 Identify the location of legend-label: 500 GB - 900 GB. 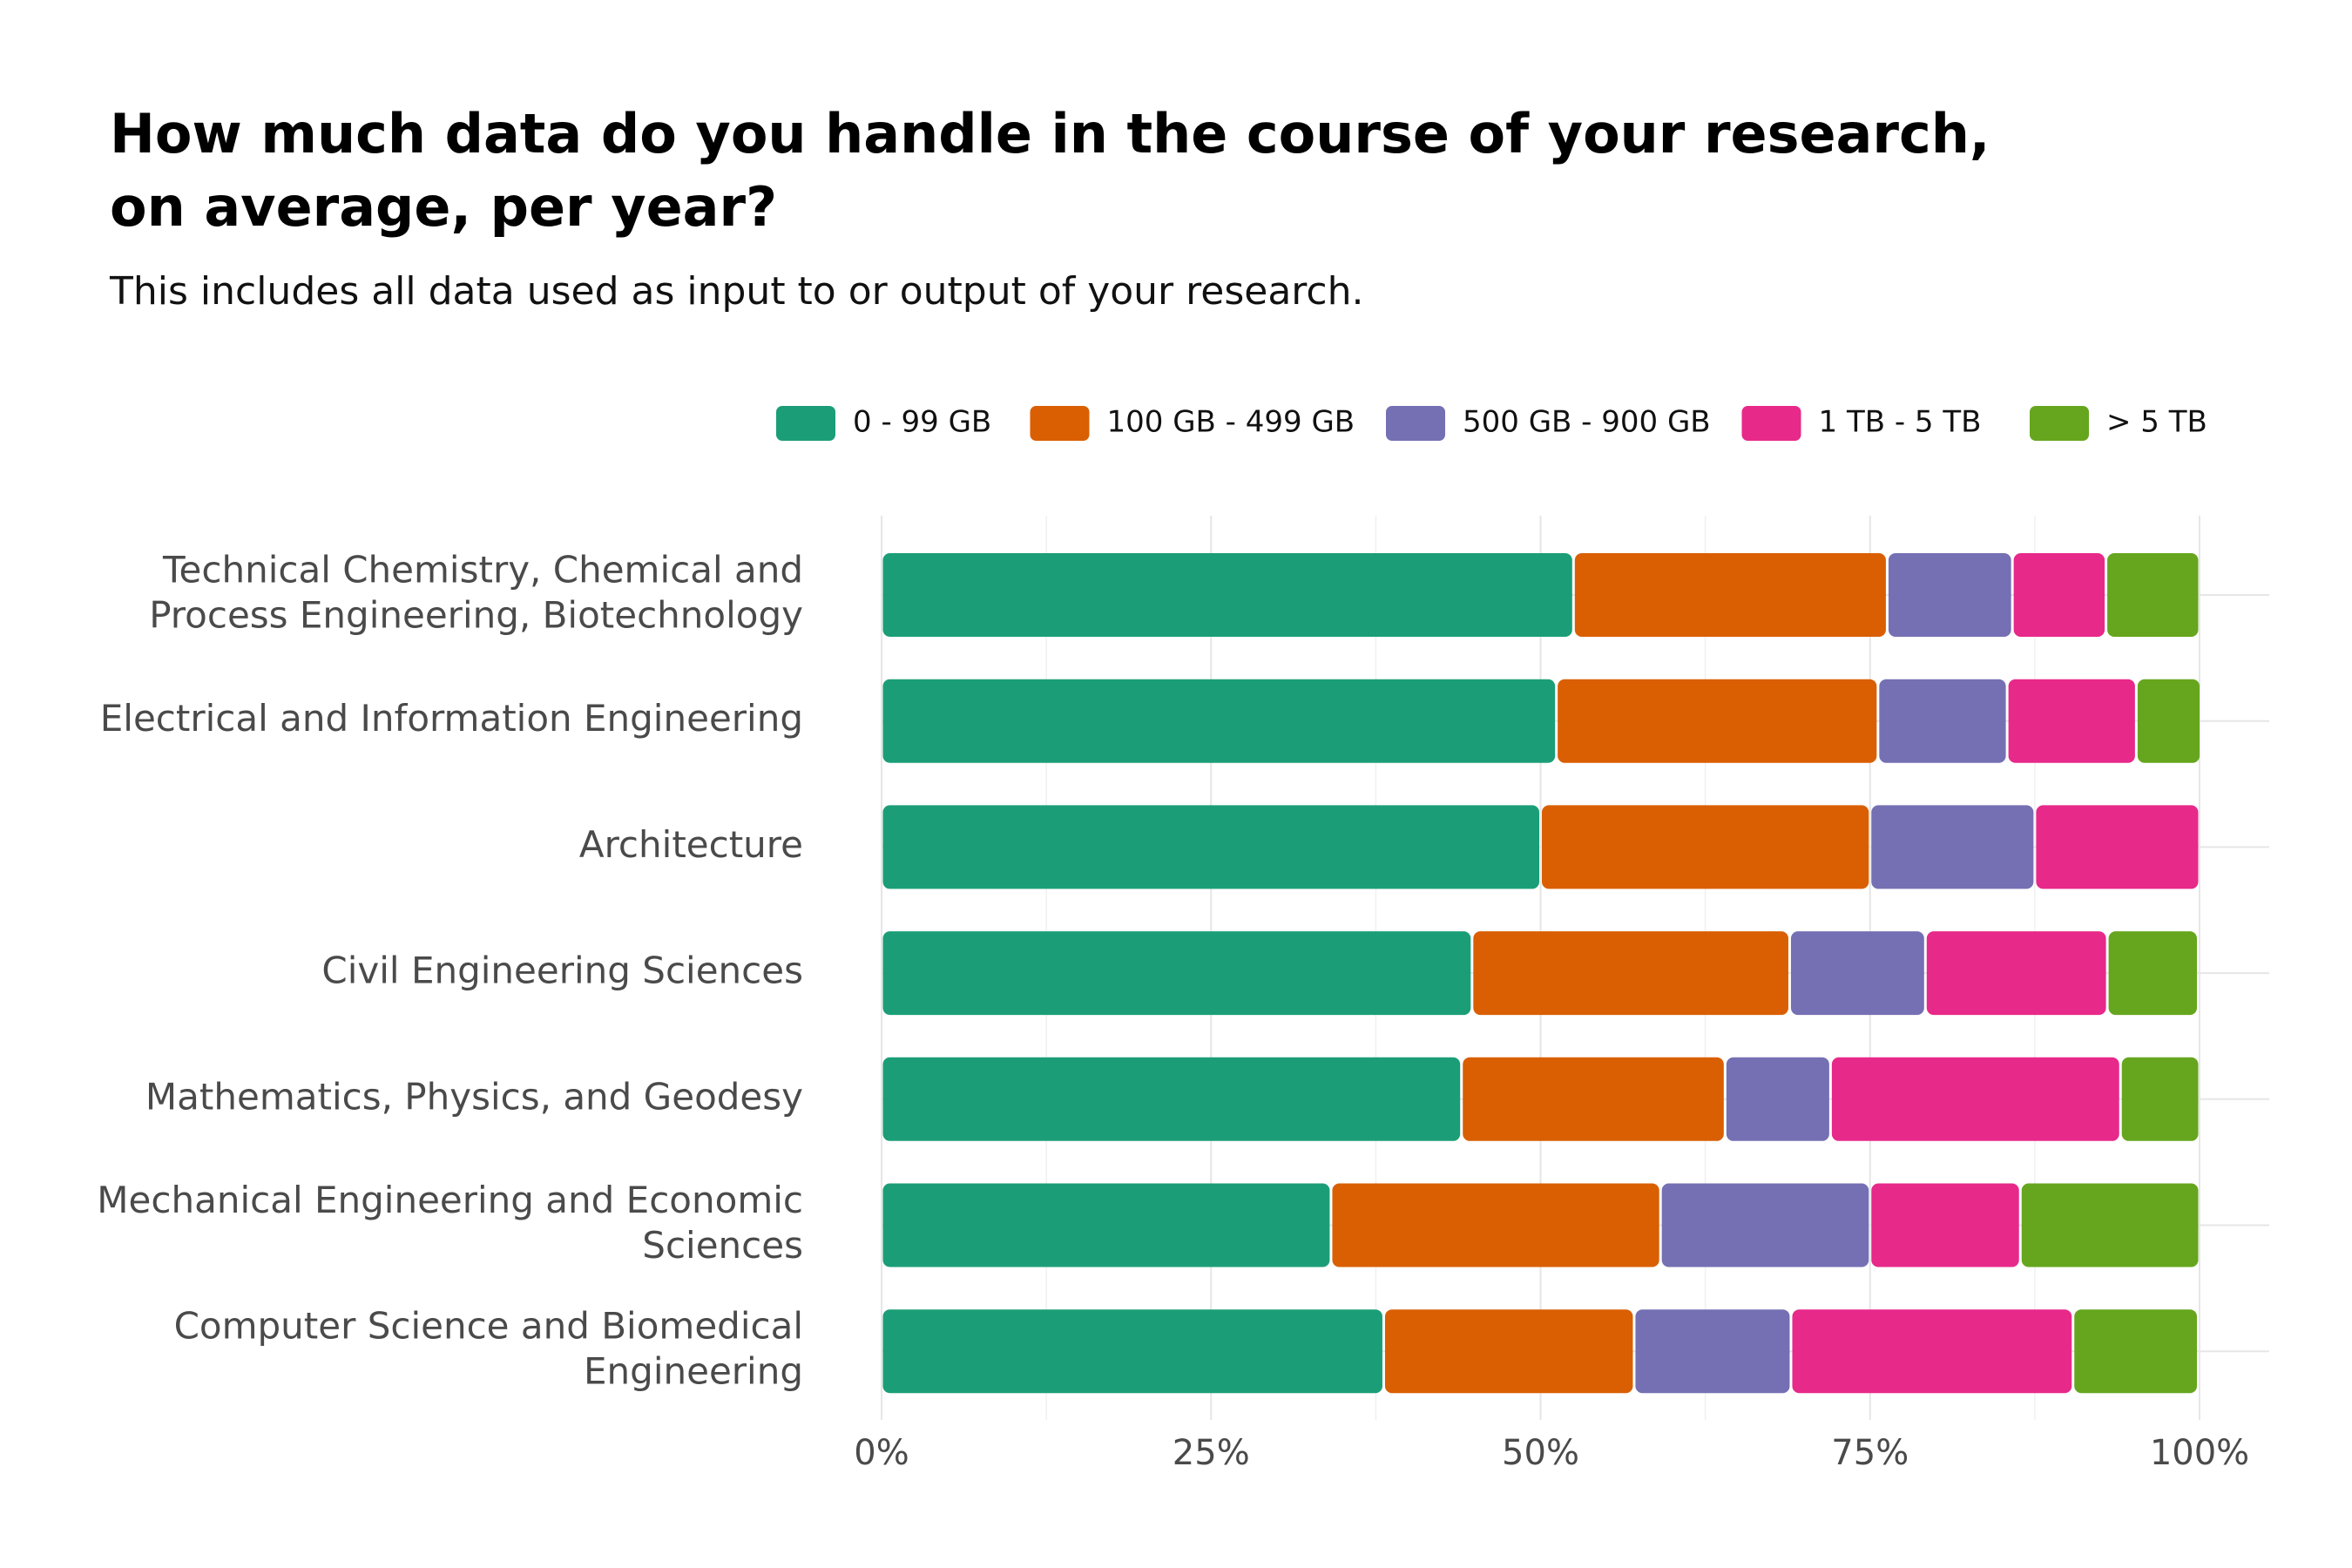
(1587, 422).